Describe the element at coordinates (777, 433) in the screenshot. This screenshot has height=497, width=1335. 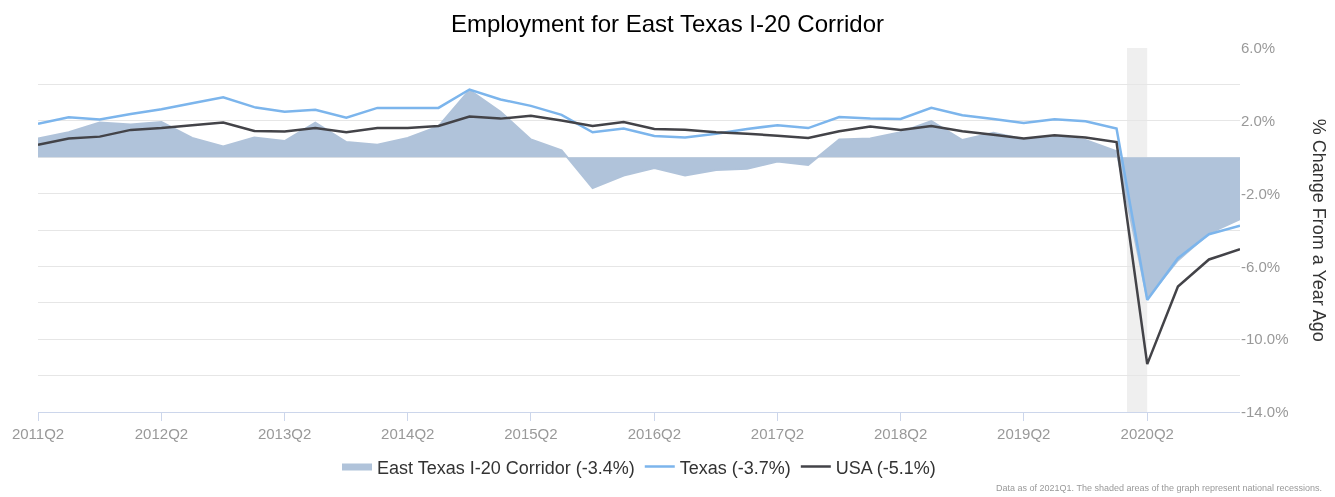
I see `x-tick-label: 2017Q2` at that location.